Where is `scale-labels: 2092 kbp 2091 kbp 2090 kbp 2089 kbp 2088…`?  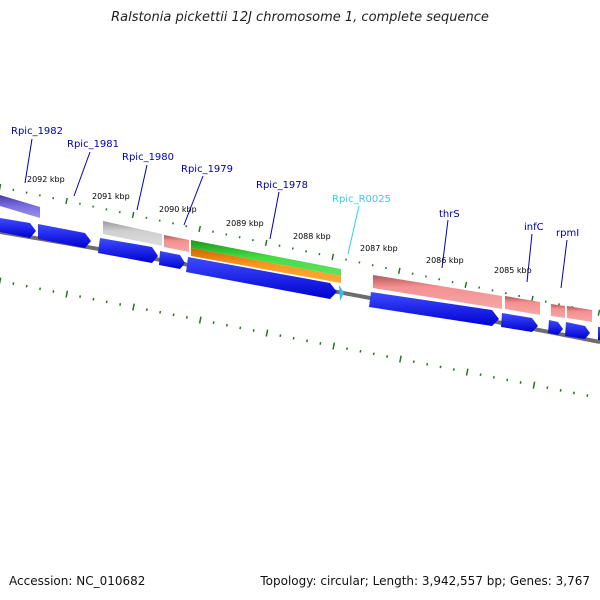
scale-labels: 2092 kbp 2091 kbp 2090 kbp 2089 kbp 2088… is located at coordinates (279, 225).